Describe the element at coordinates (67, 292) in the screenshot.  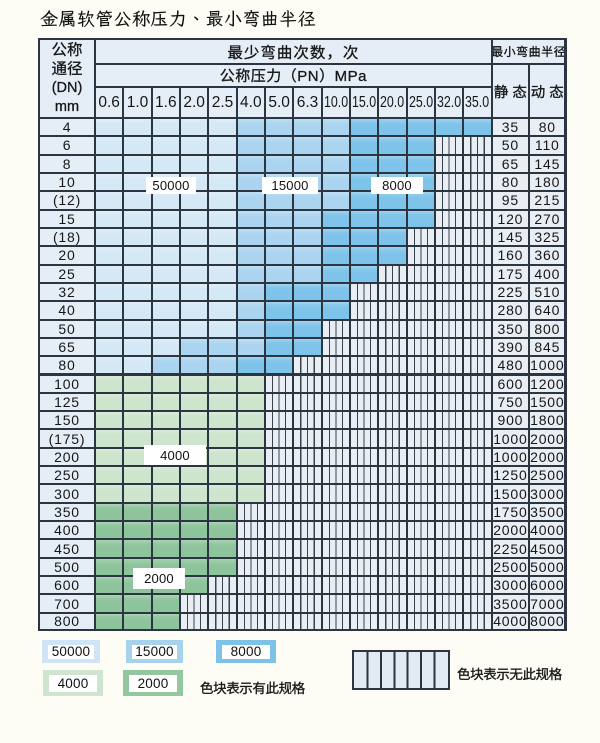
I see `row-dn: 32` at that location.